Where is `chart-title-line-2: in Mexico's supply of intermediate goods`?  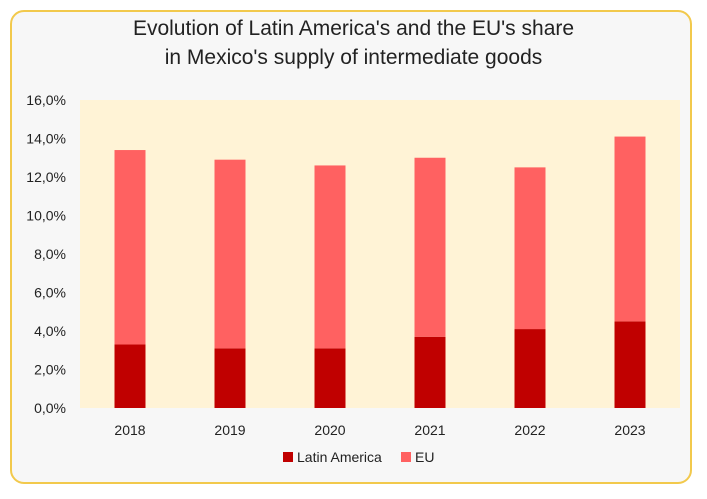 chart-title-line-2: in Mexico's supply of intermediate goods is located at coordinates (353, 57).